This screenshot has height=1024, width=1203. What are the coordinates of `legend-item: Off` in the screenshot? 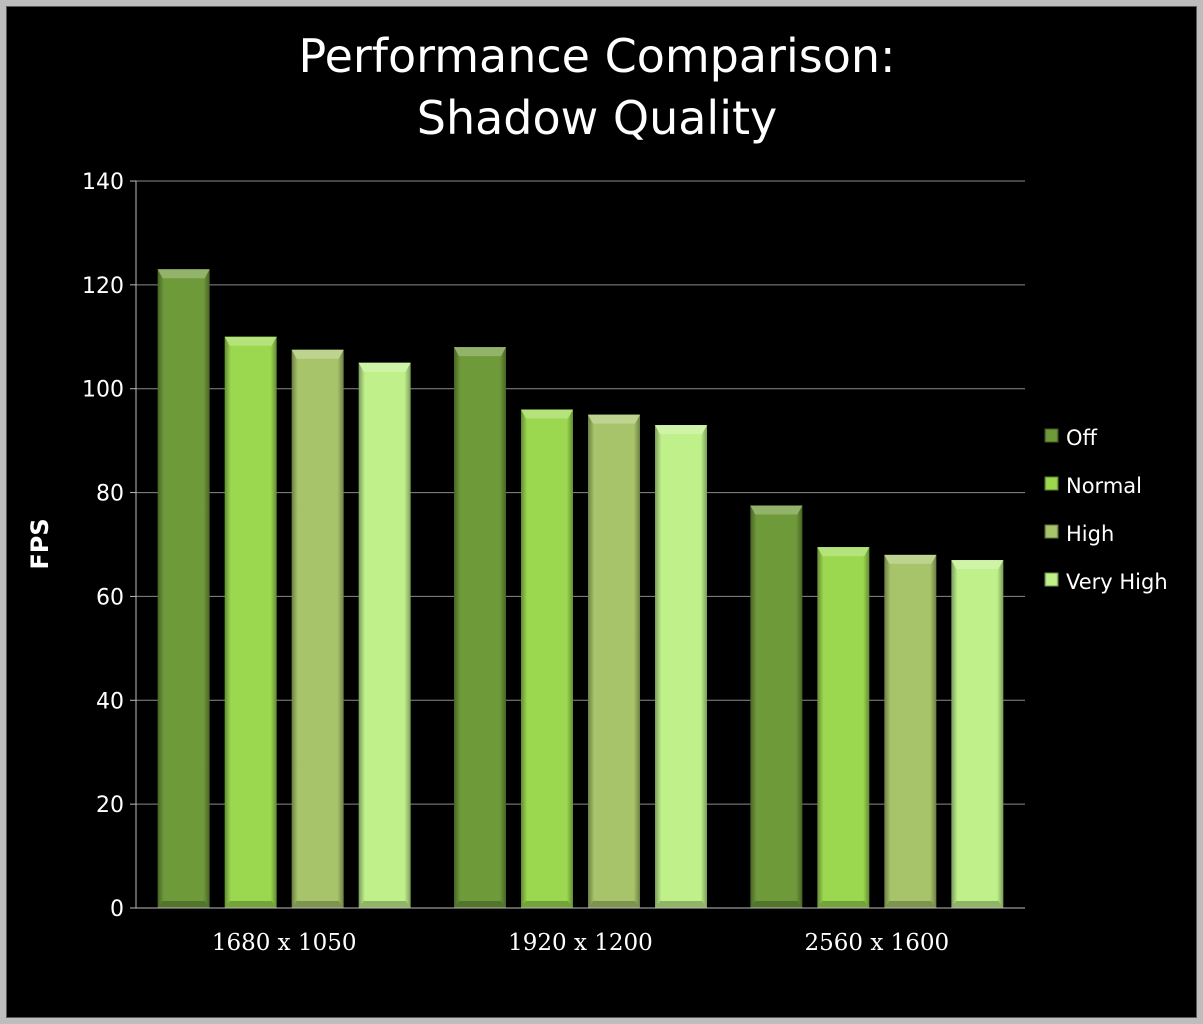 It's located at (1071, 438).